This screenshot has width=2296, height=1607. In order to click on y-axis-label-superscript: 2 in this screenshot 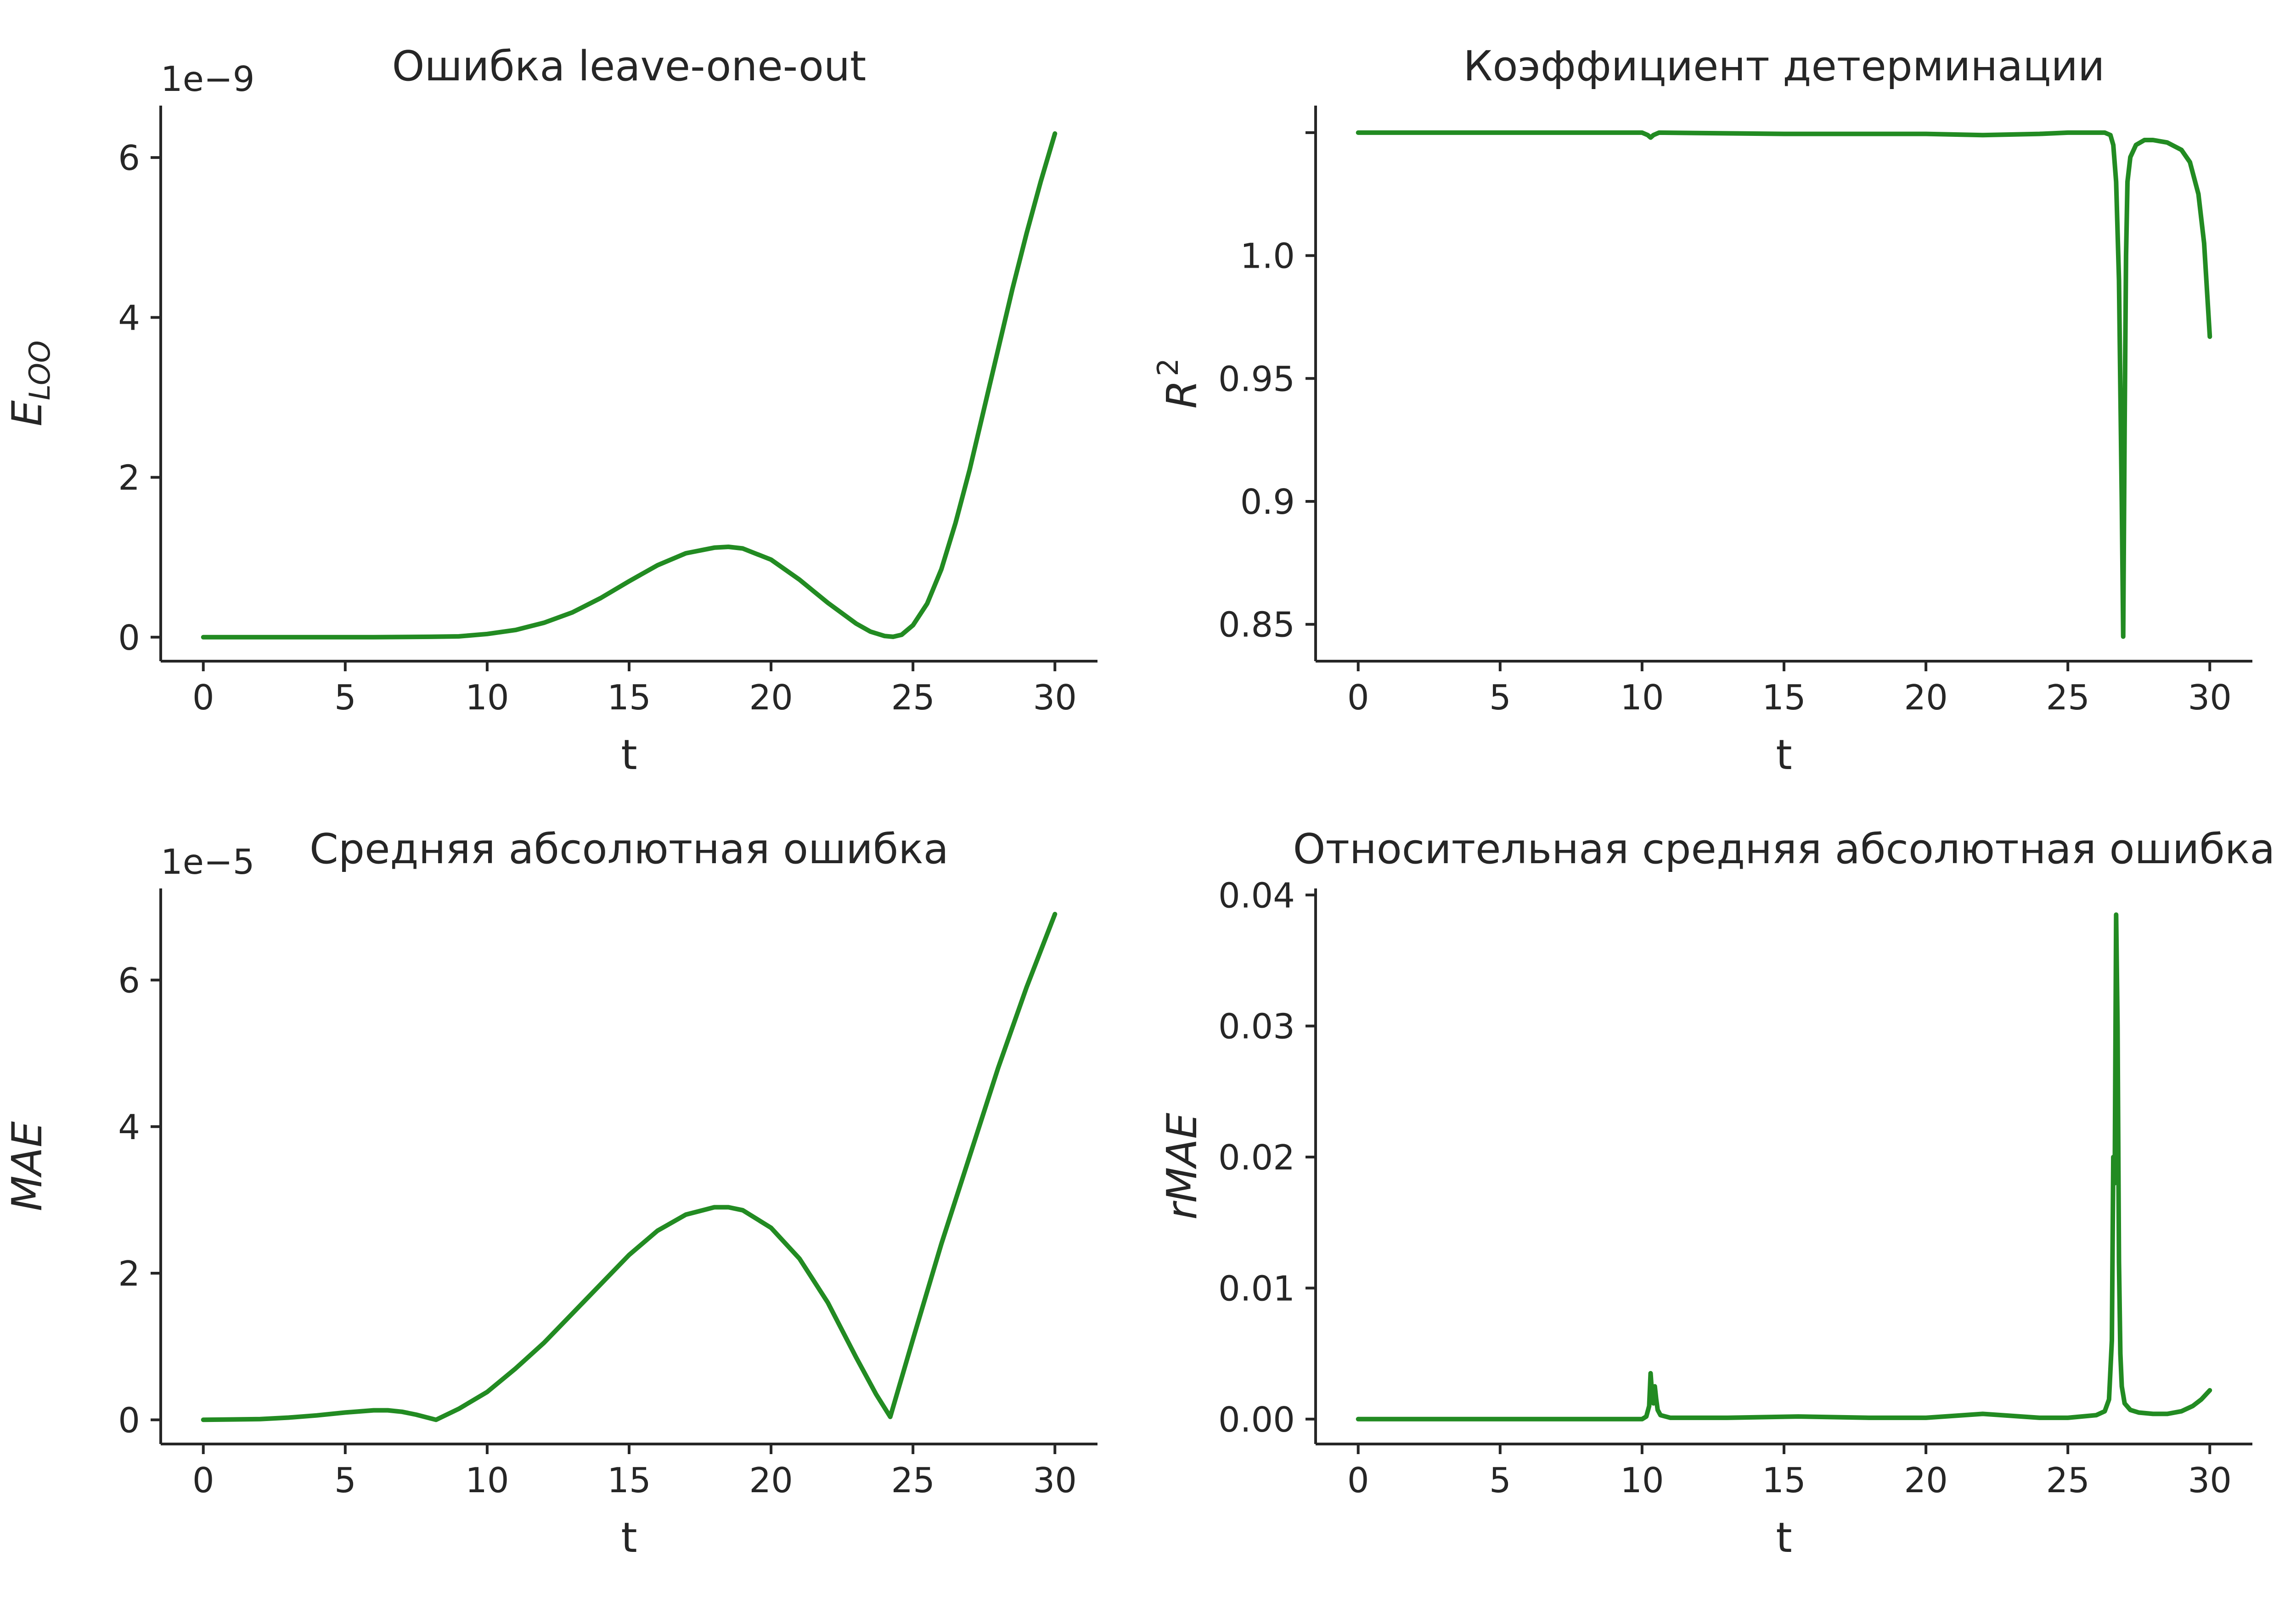, I will do `click(1168, 367)`.